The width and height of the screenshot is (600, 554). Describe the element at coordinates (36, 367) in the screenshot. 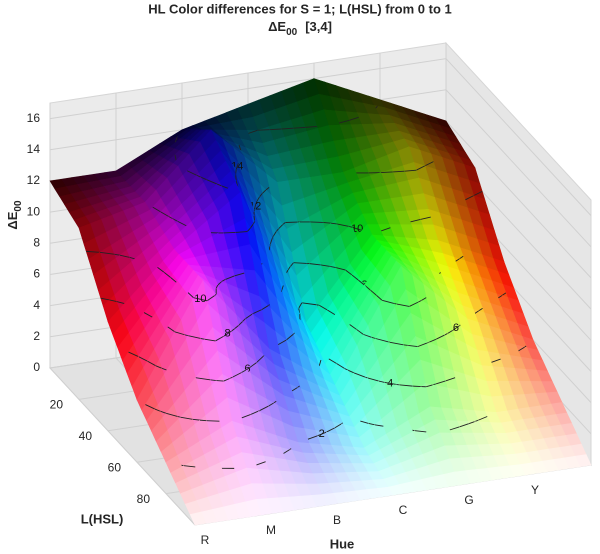

I see `z-tick-label: 0` at that location.